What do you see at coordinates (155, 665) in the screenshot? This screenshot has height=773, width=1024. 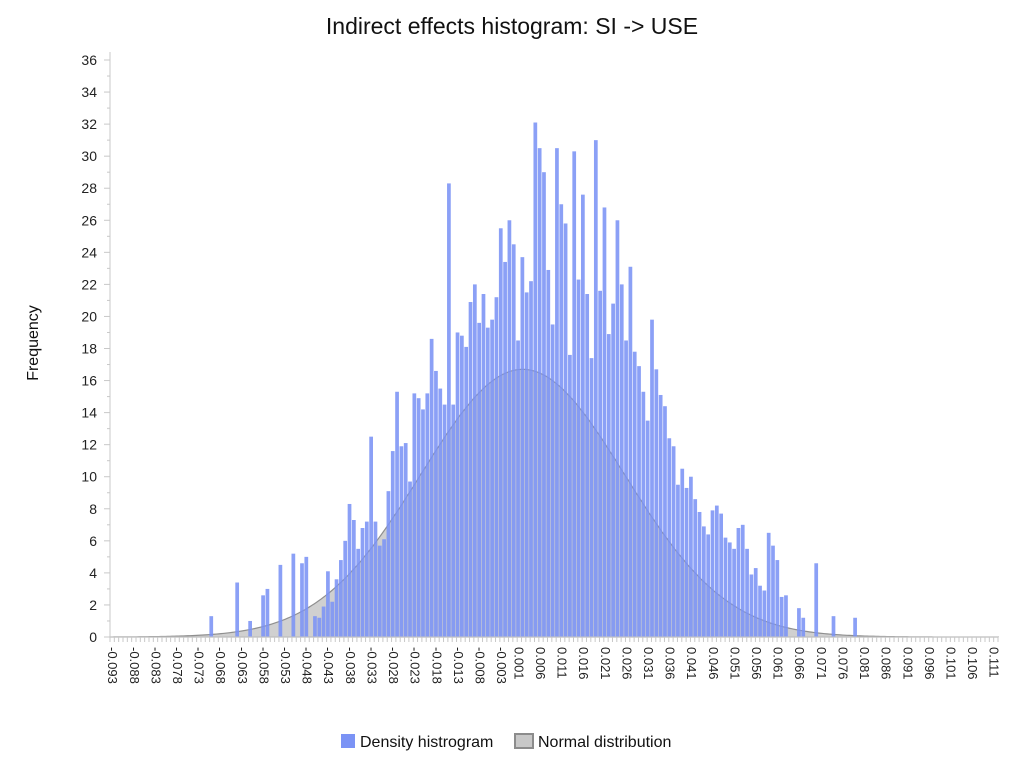 I see `x-tick-label: -0.083` at bounding box center [155, 665].